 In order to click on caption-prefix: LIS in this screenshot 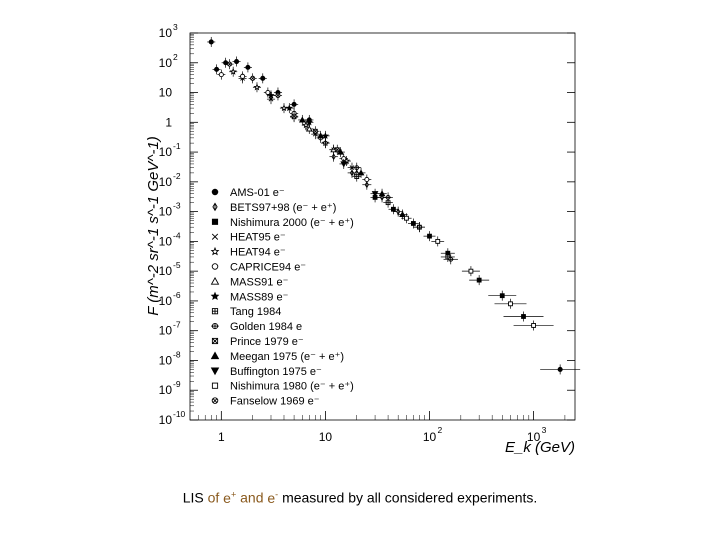, I will do `click(193, 497)`.